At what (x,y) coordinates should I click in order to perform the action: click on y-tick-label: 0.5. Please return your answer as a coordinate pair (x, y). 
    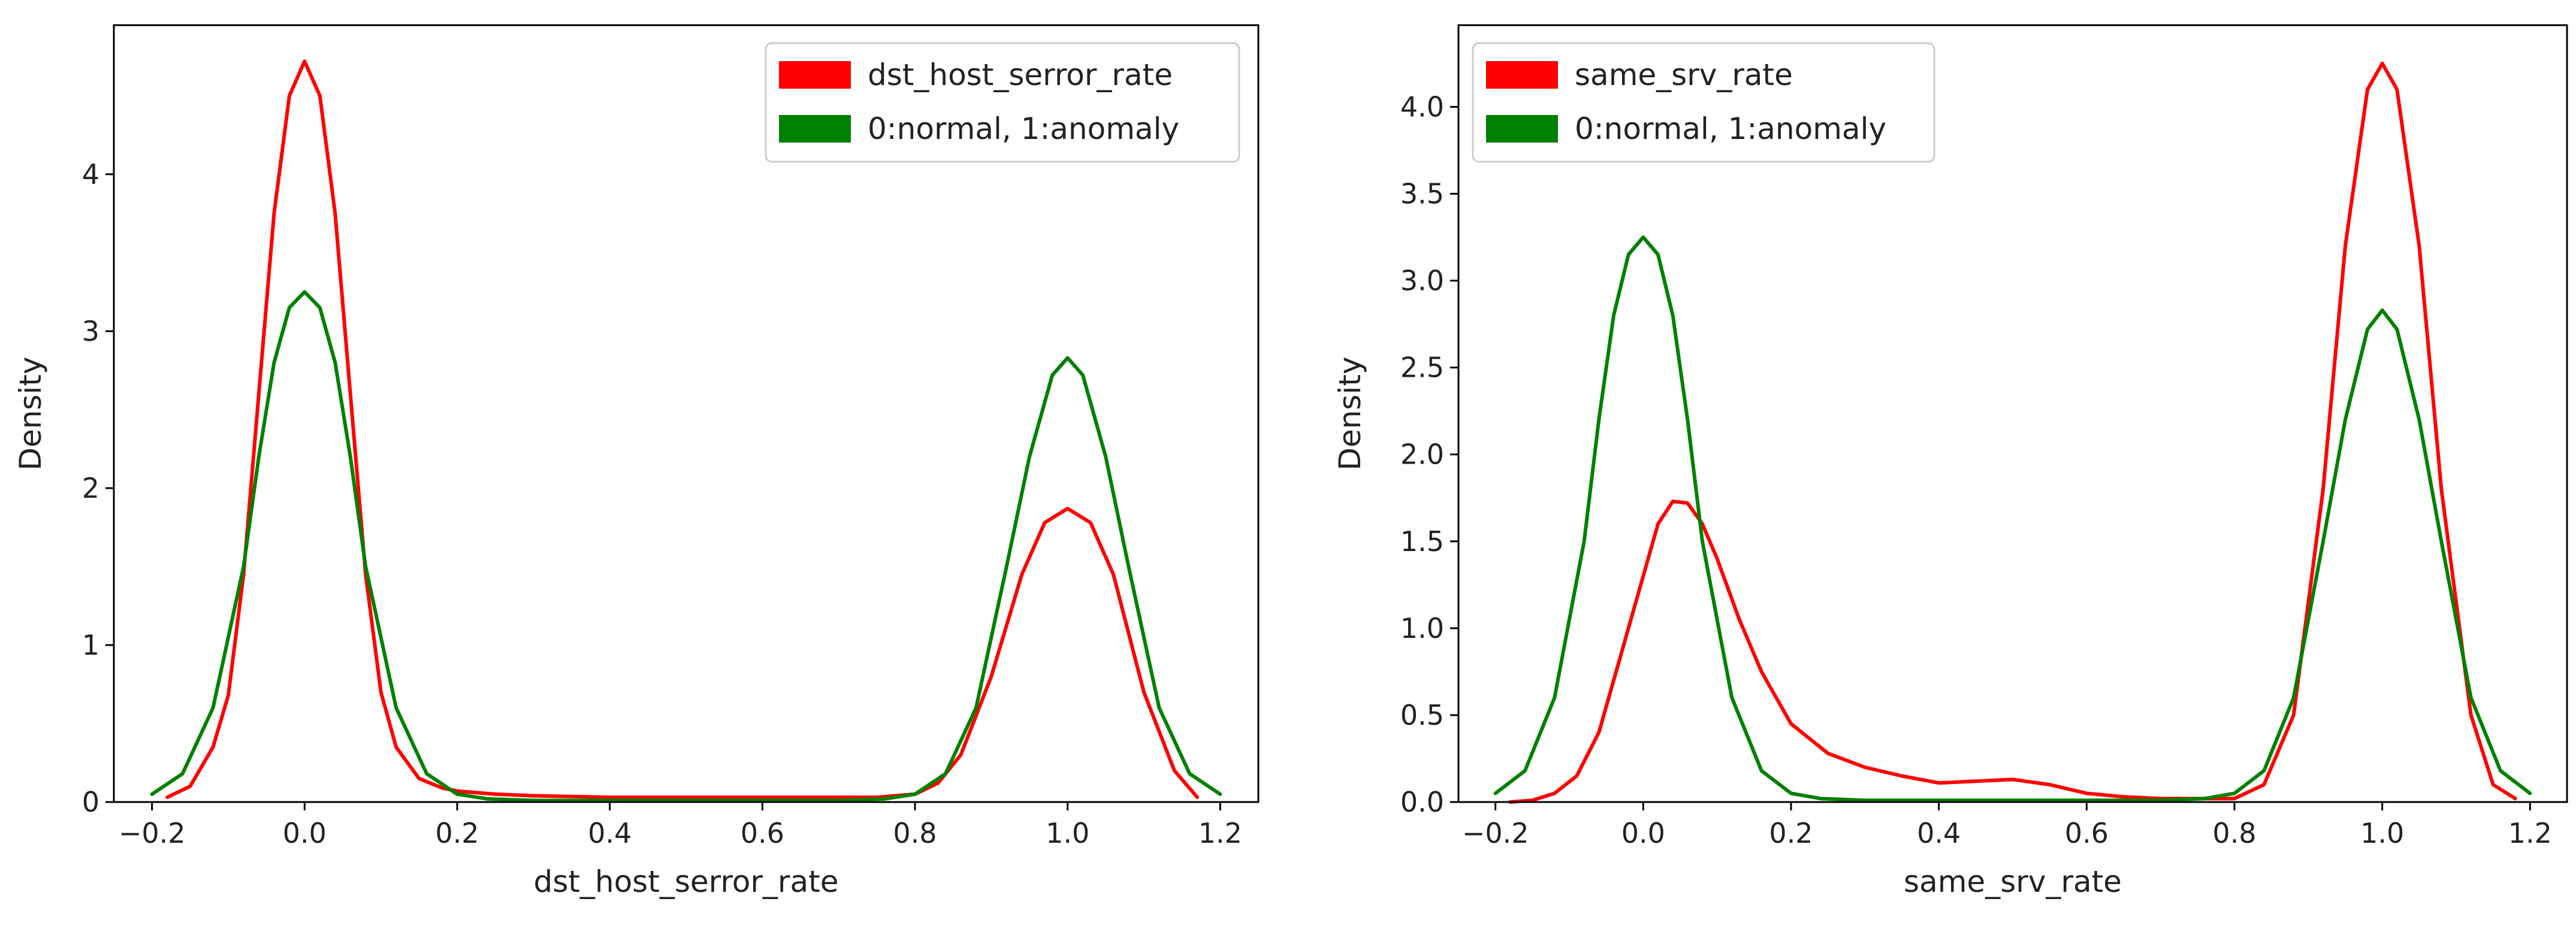
    Looking at the image, I should click on (1422, 715).